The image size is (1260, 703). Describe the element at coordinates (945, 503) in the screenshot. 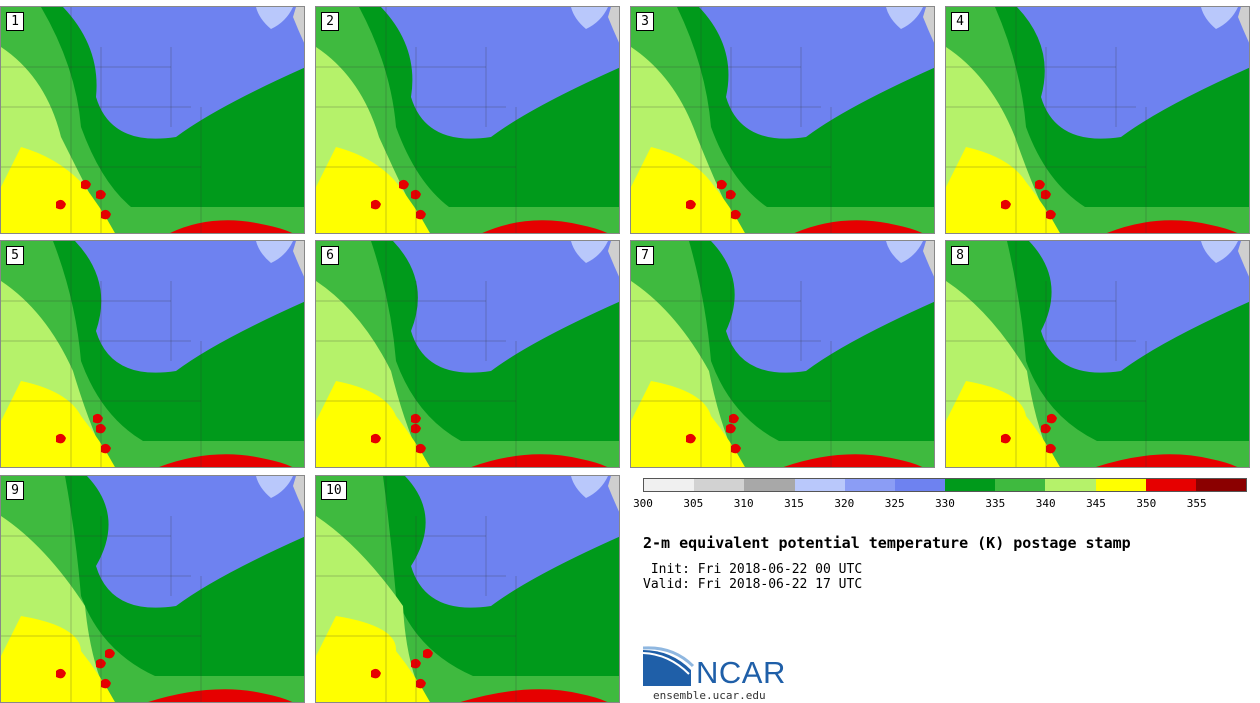

I see `colorbar-tick-label: 330` at that location.